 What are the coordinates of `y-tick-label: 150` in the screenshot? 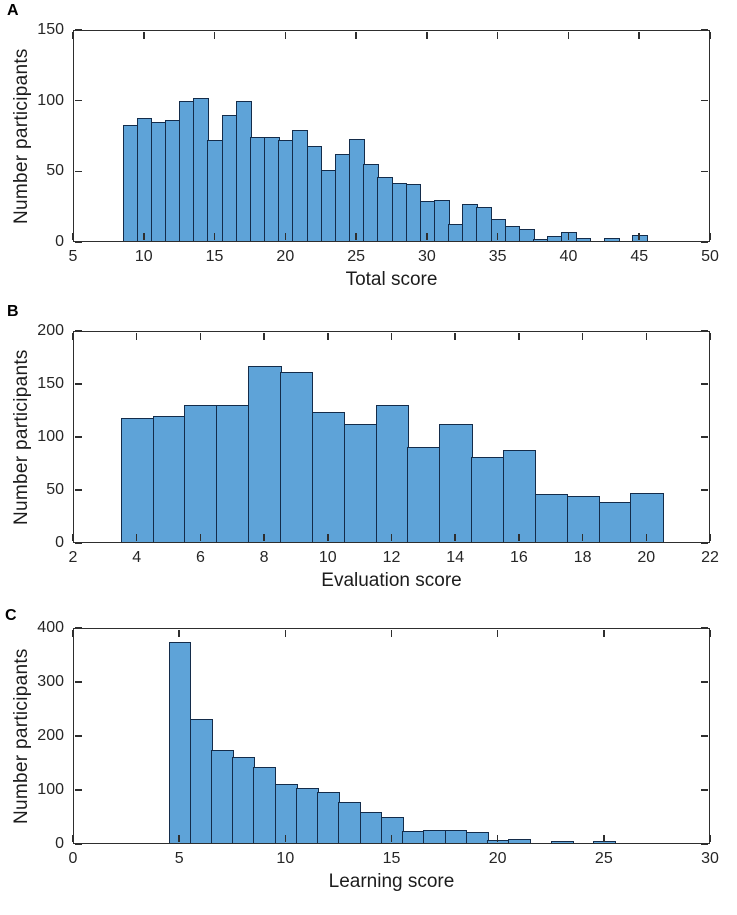 It's located at (50, 29).